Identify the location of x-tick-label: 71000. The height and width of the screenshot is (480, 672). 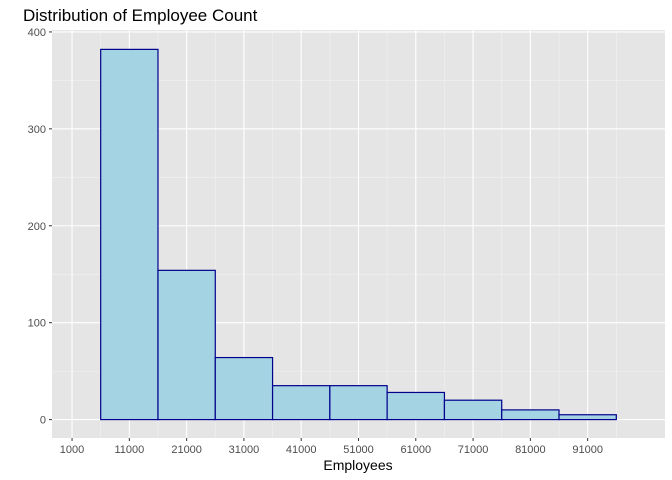
(473, 450).